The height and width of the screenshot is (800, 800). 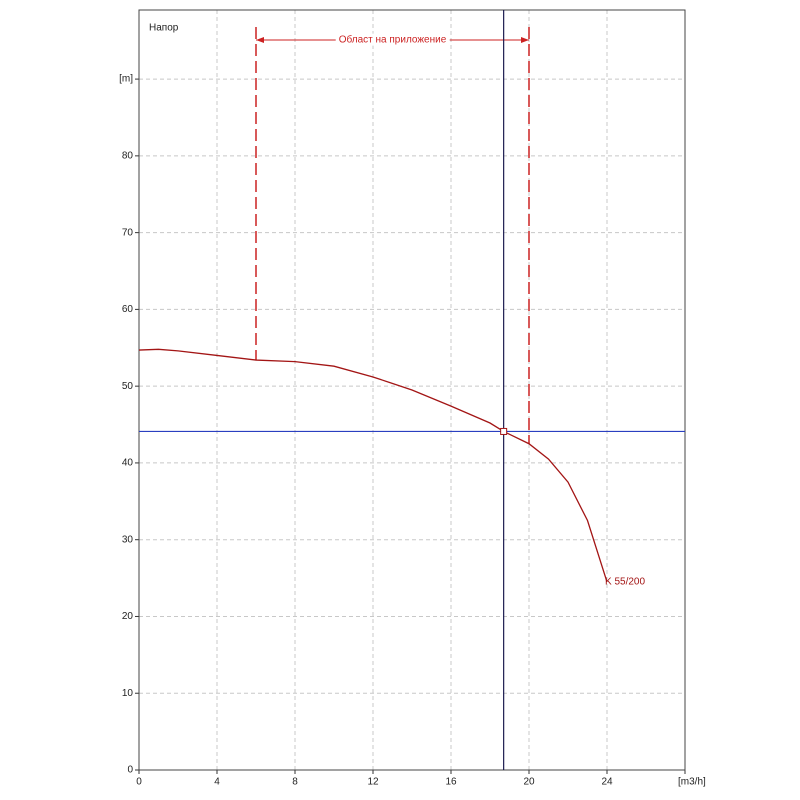 I want to click on y-tick-label: 70, so click(x=128, y=232).